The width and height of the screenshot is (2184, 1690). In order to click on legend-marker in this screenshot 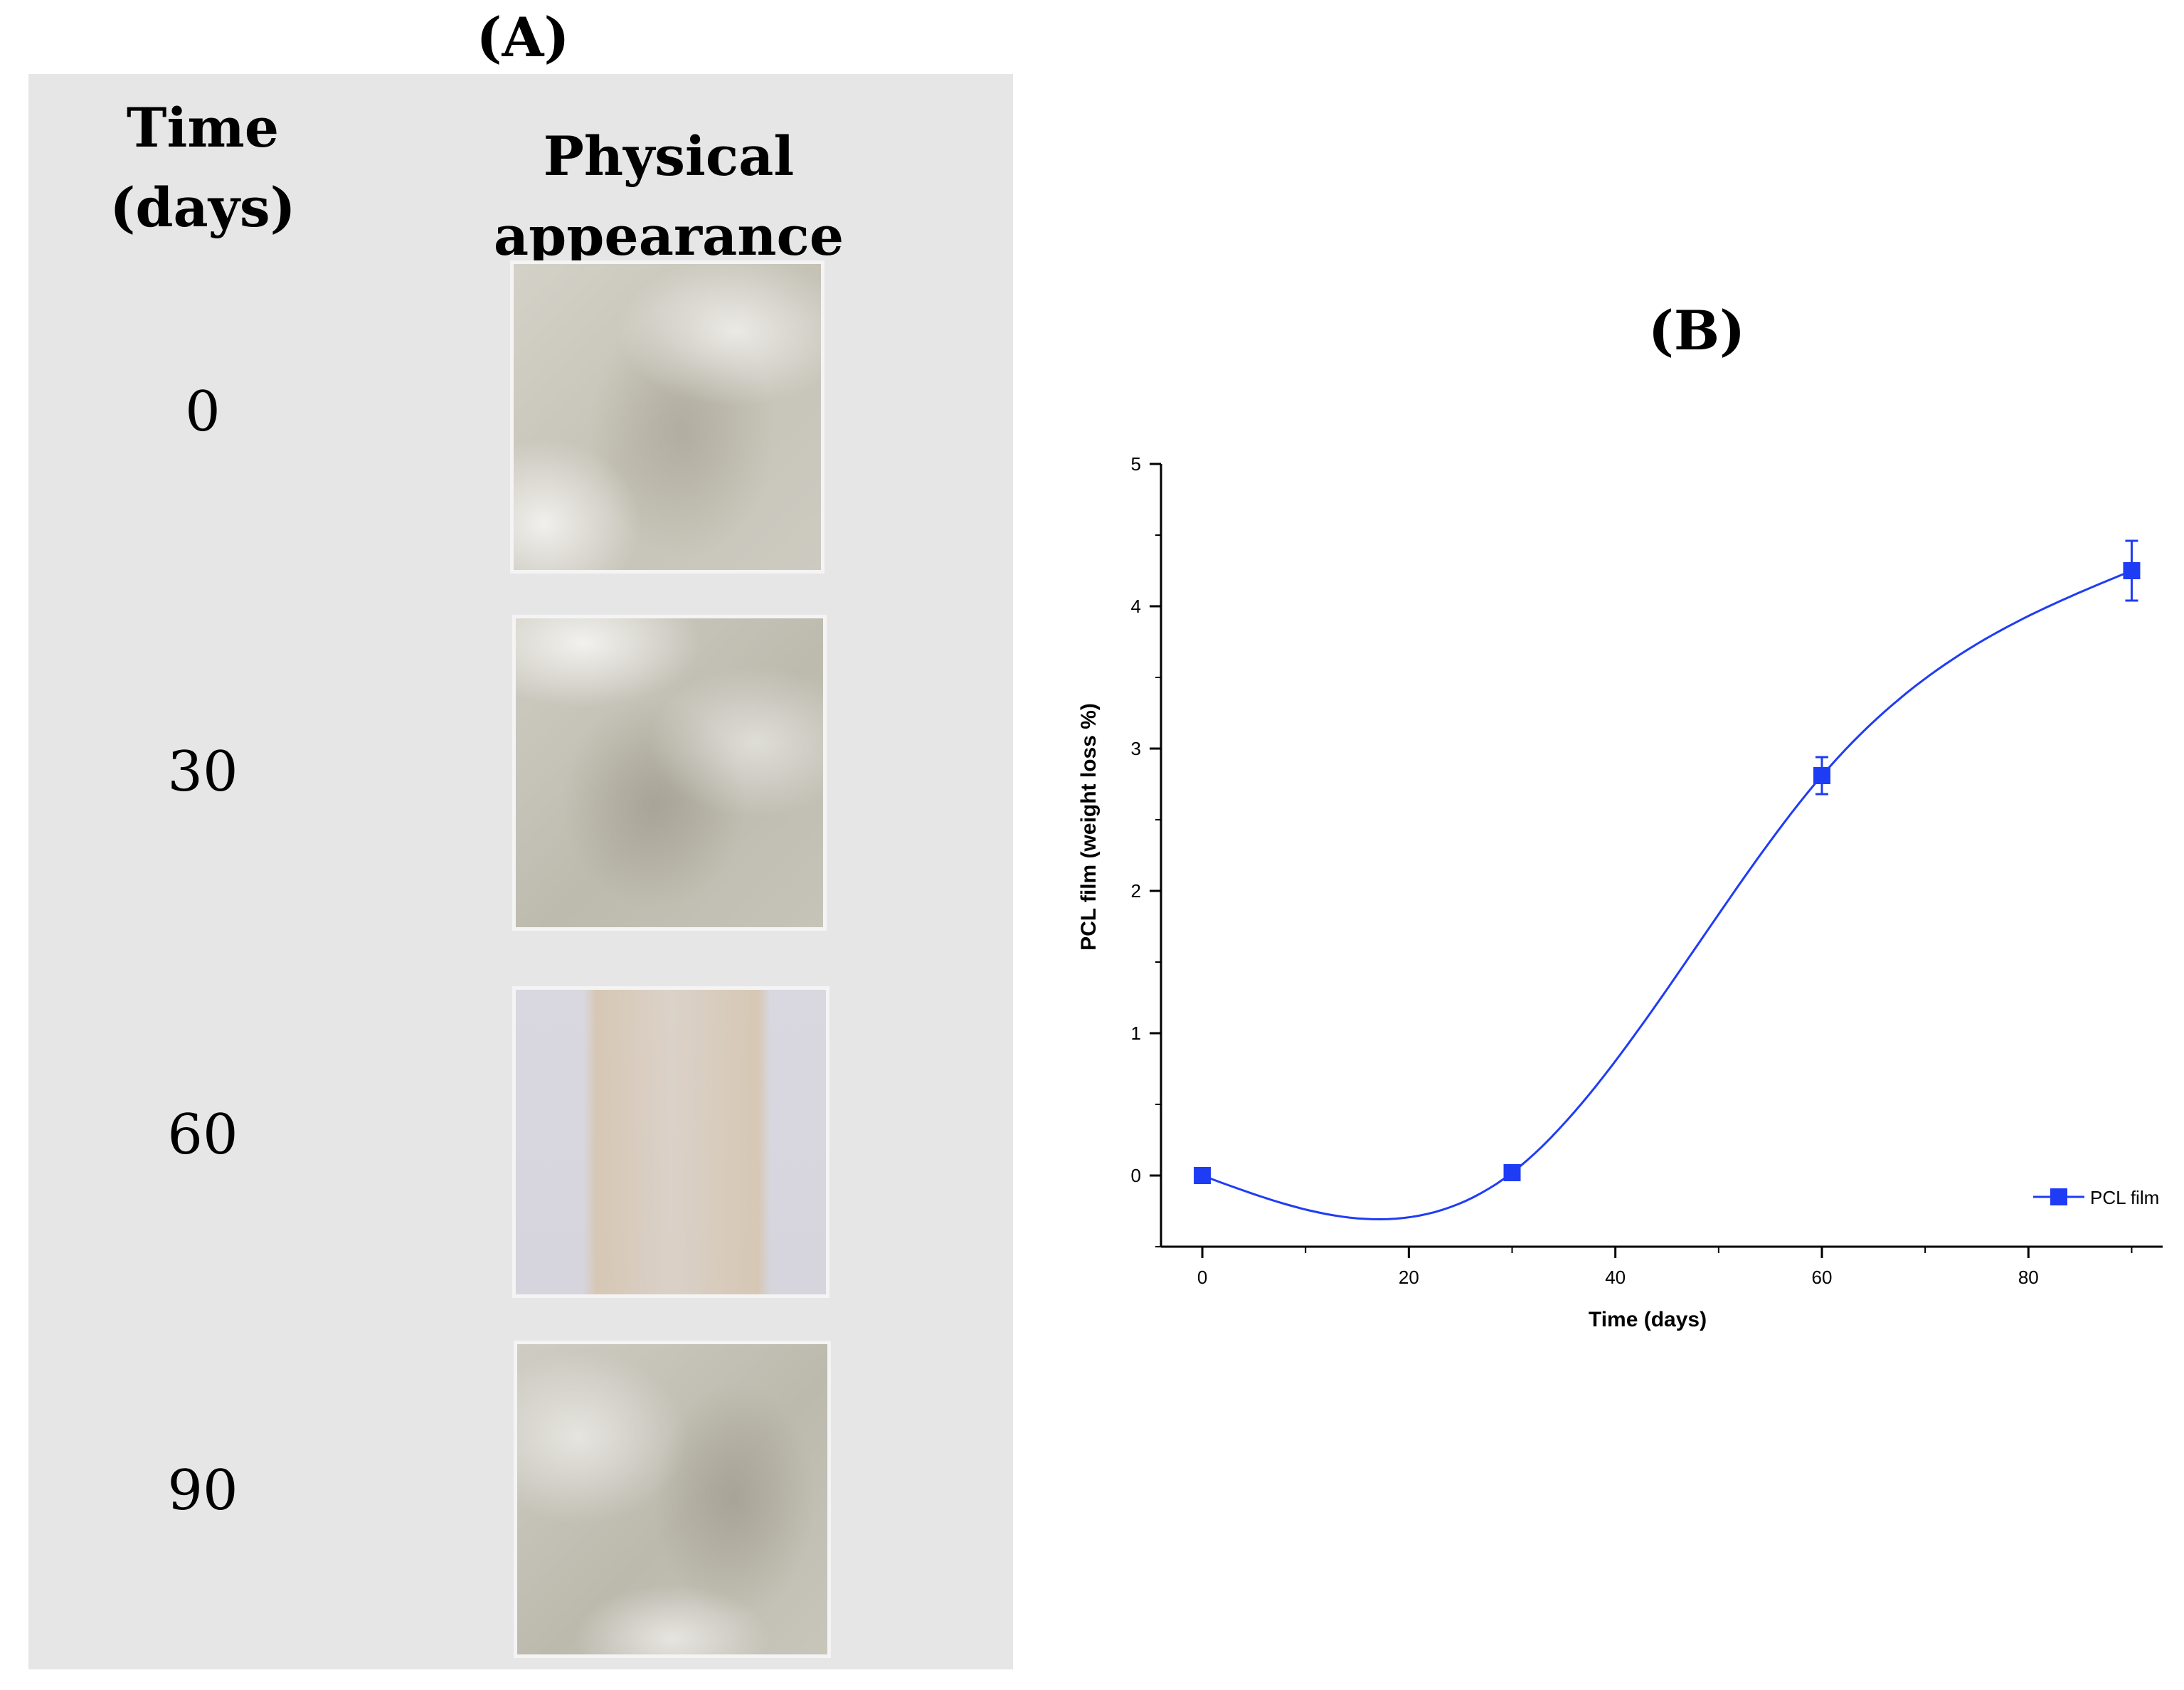, I will do `click(2058, 1196)`.